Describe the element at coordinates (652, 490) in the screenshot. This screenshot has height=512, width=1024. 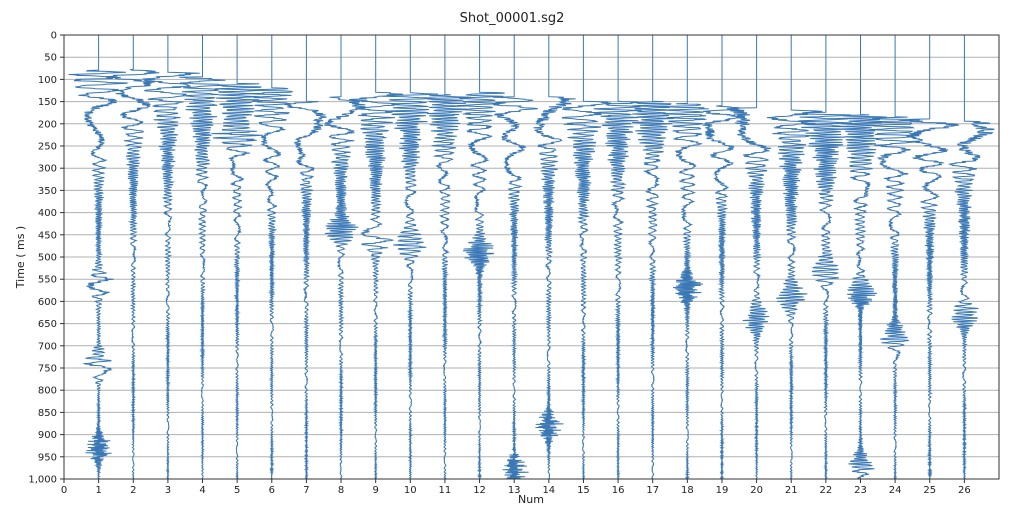
I see `x-tick-label: 17` at that location.